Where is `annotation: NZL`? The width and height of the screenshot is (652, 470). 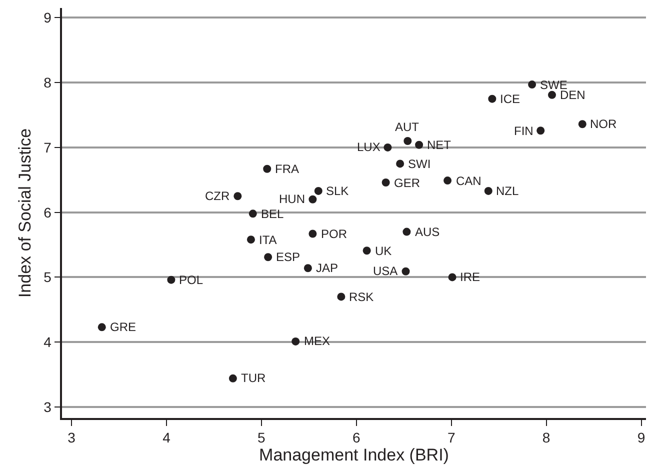 annotation: NZL is located at coordinates (507, 191).